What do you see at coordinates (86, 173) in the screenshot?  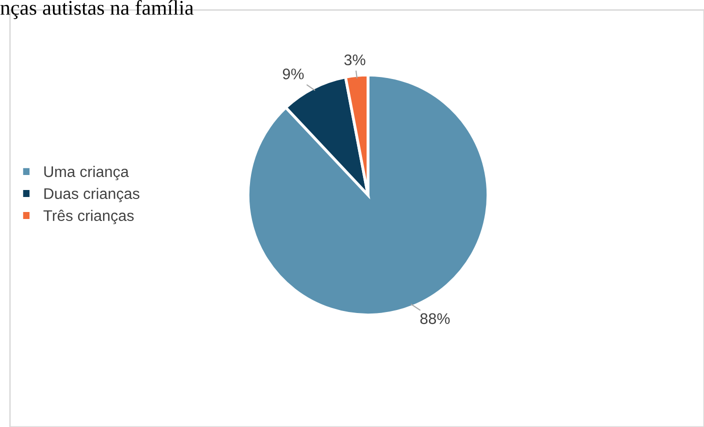 I see `legend-label: Uma criança` at bounding box center [86, 173].